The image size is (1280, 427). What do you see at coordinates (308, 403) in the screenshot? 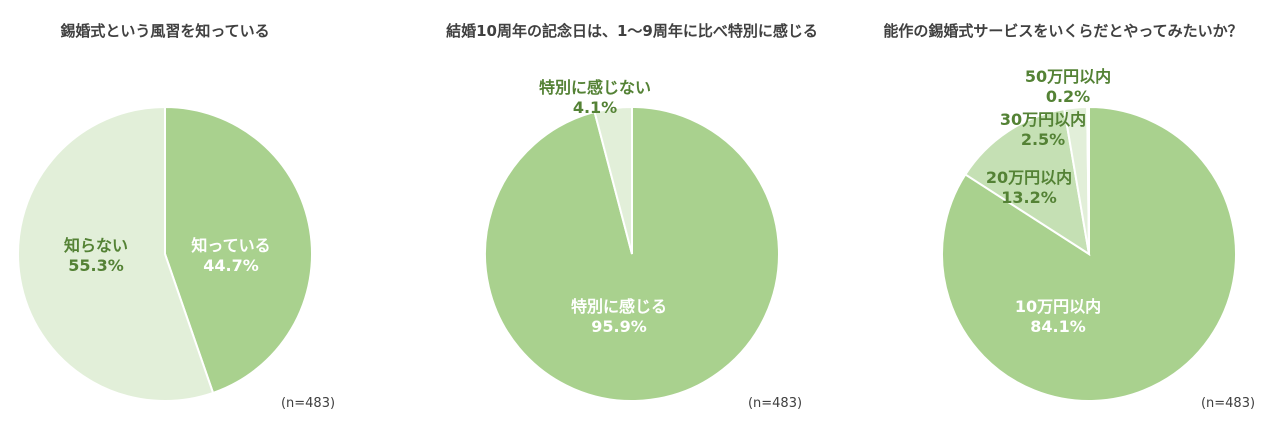
I see `sample-size-note-1: (n=483)` at bounding box center [308, 403].